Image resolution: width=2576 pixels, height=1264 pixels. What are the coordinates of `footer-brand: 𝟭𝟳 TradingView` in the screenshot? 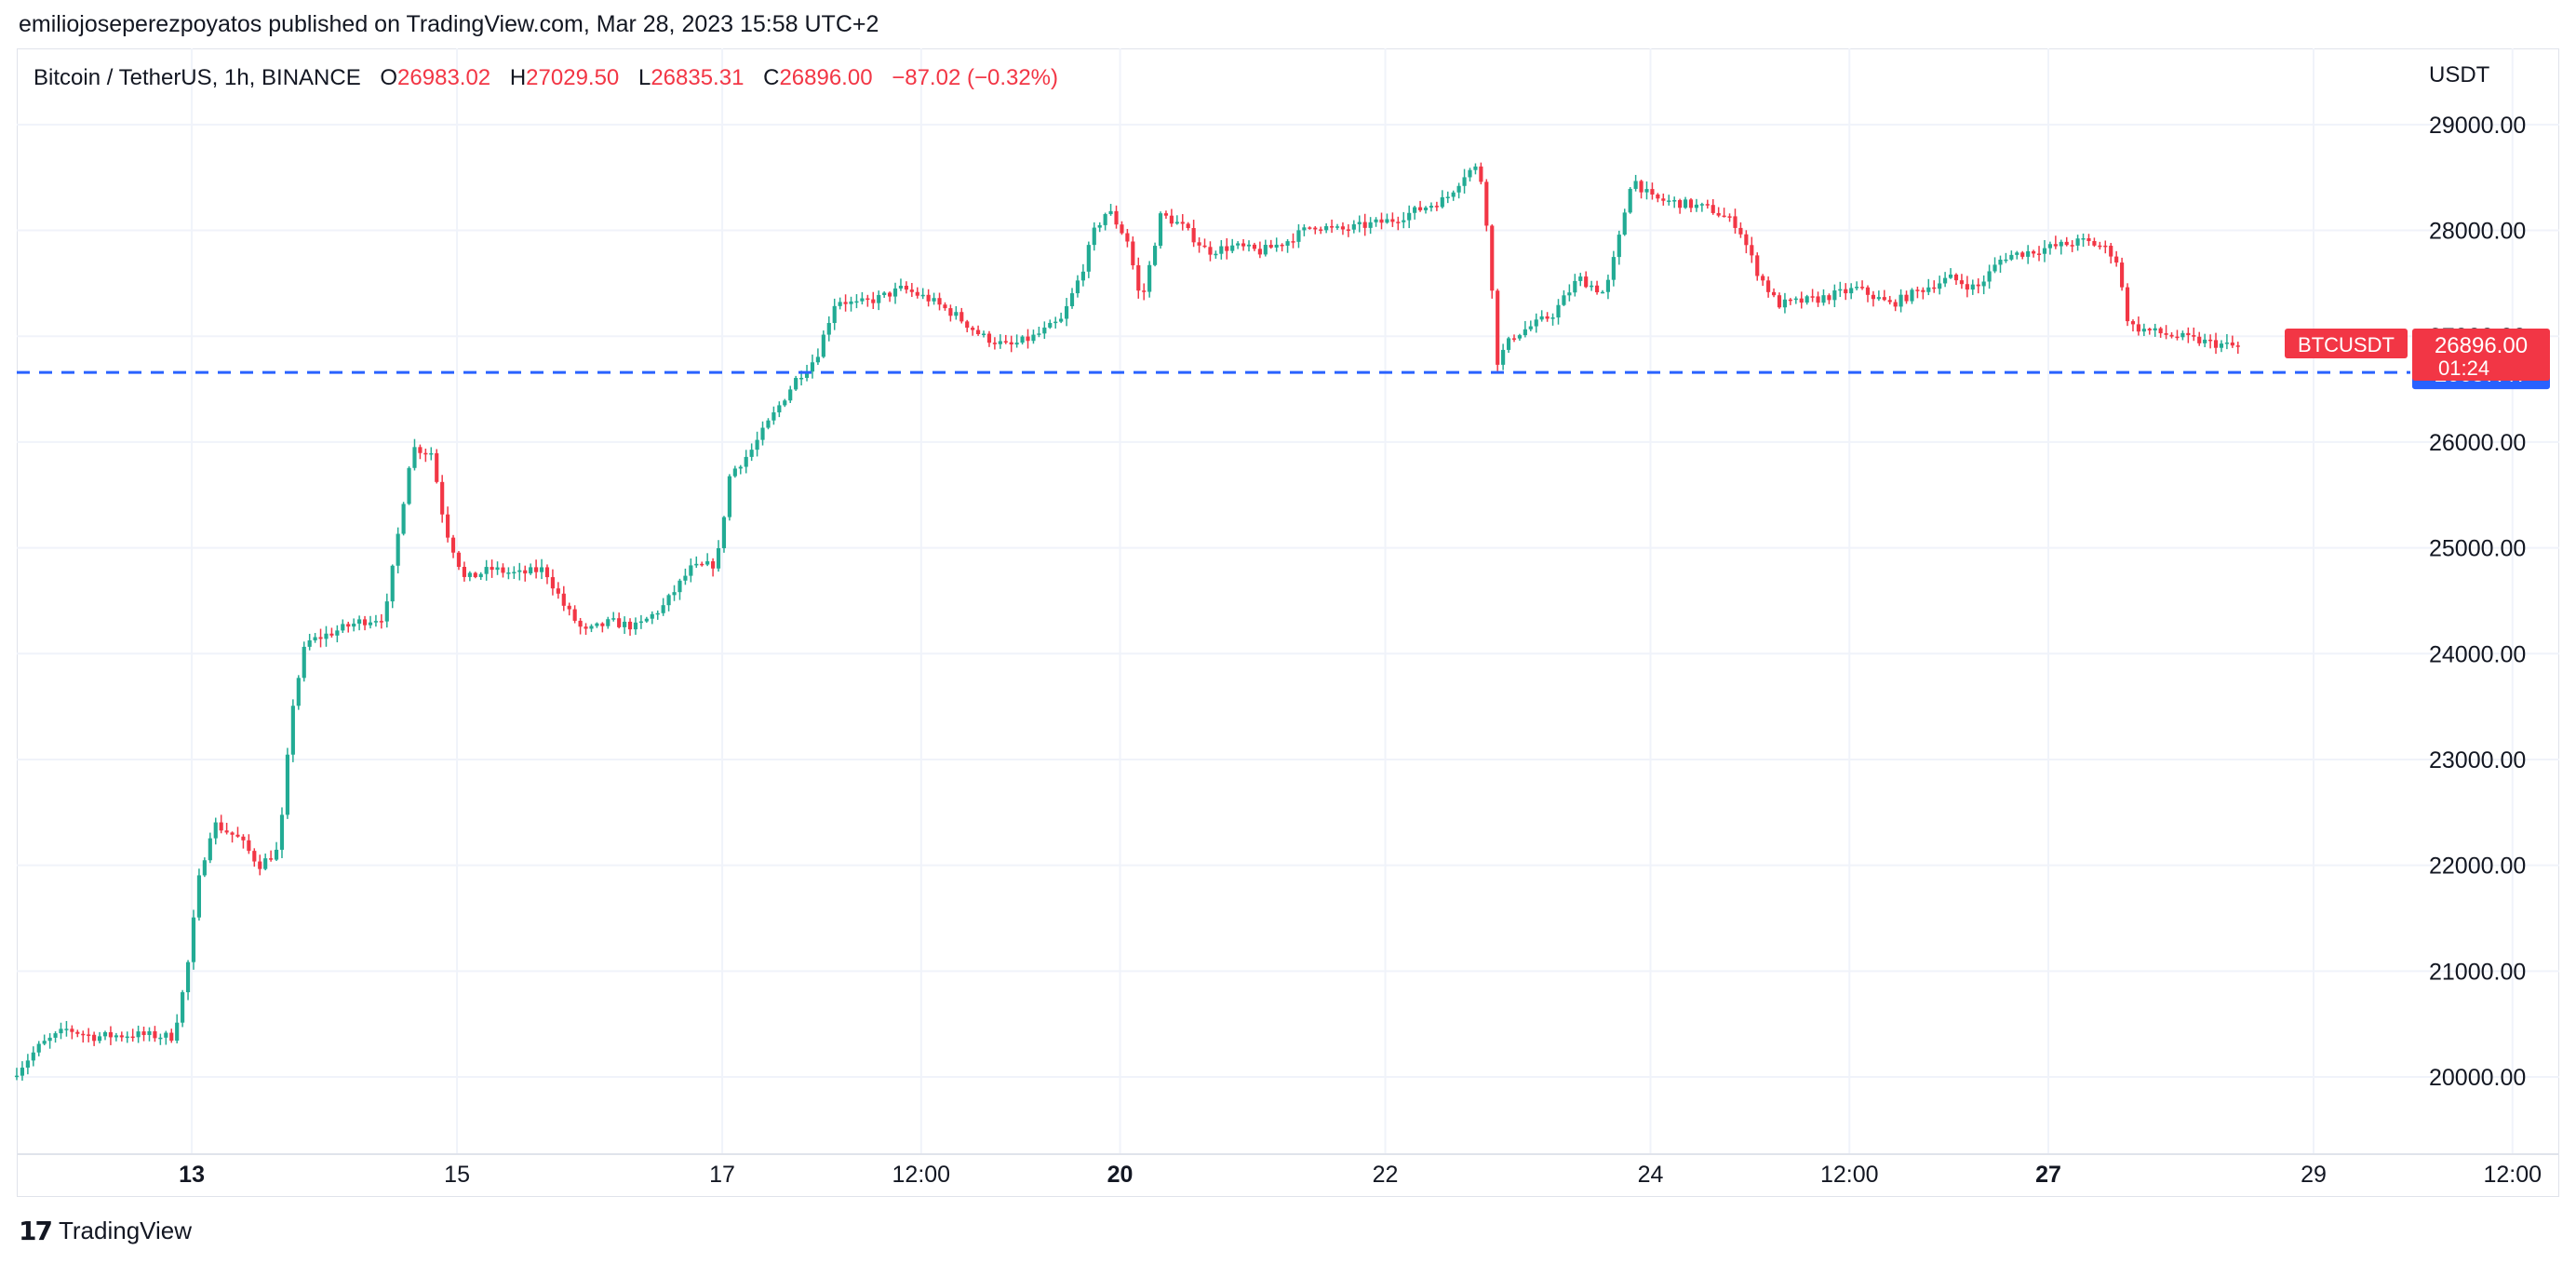 It's located at (105, 1231).